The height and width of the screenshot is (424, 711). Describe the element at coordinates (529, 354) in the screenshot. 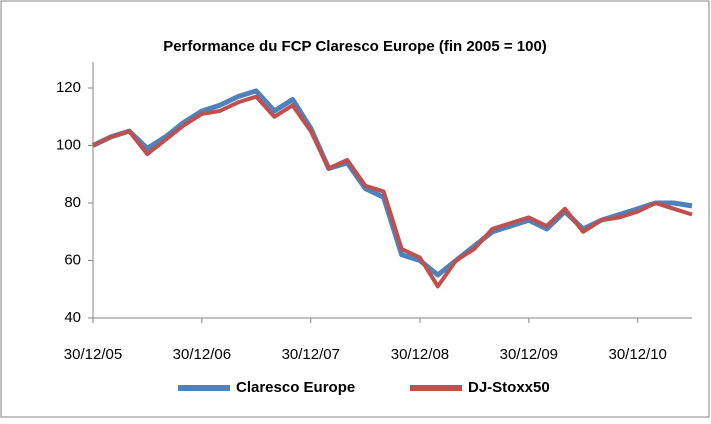

I see `x-tick-label: 30/12/09` at that location.